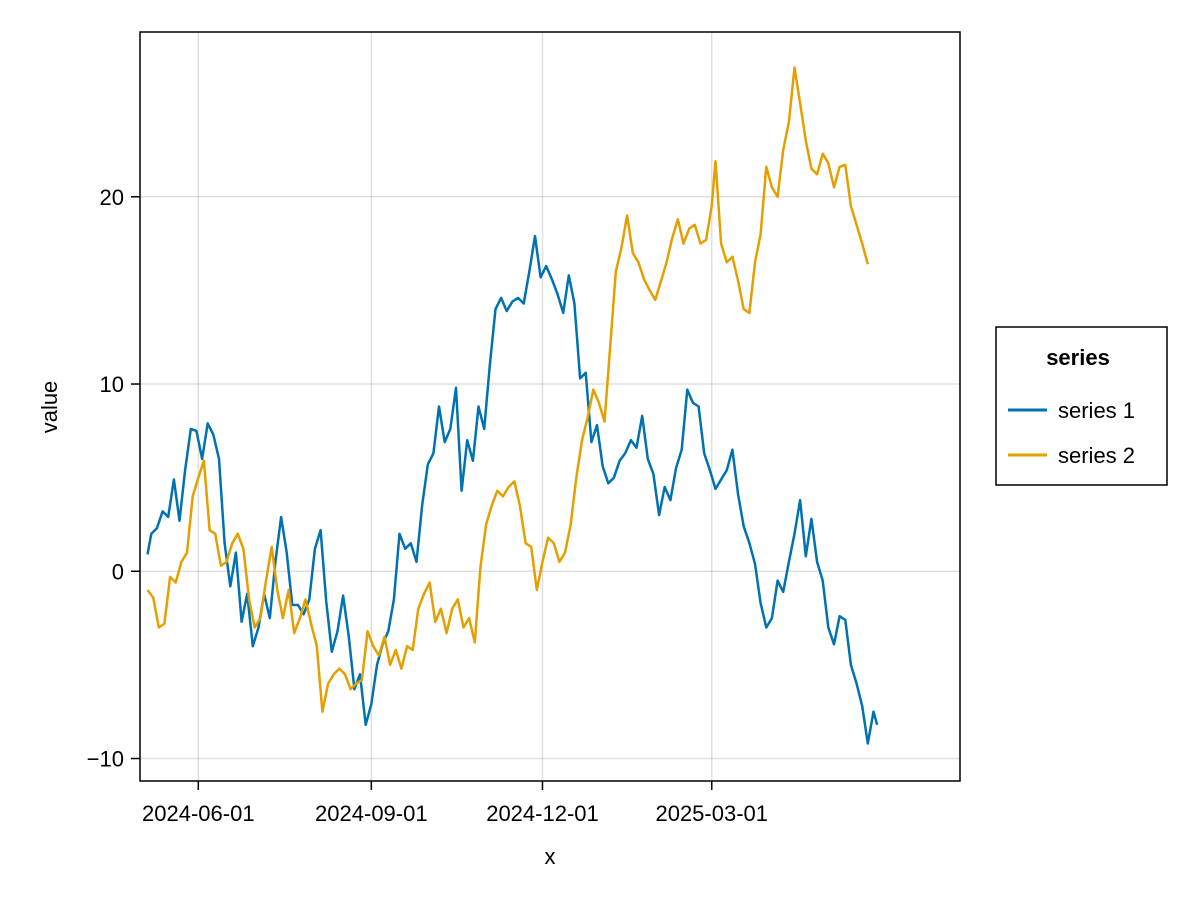 The height and width of the screenshot is (900, 1200). What do you see at coordinates (105, 759) in the screenshot?
I see `y-tick-label: −10` at bounding box center [105, 759].